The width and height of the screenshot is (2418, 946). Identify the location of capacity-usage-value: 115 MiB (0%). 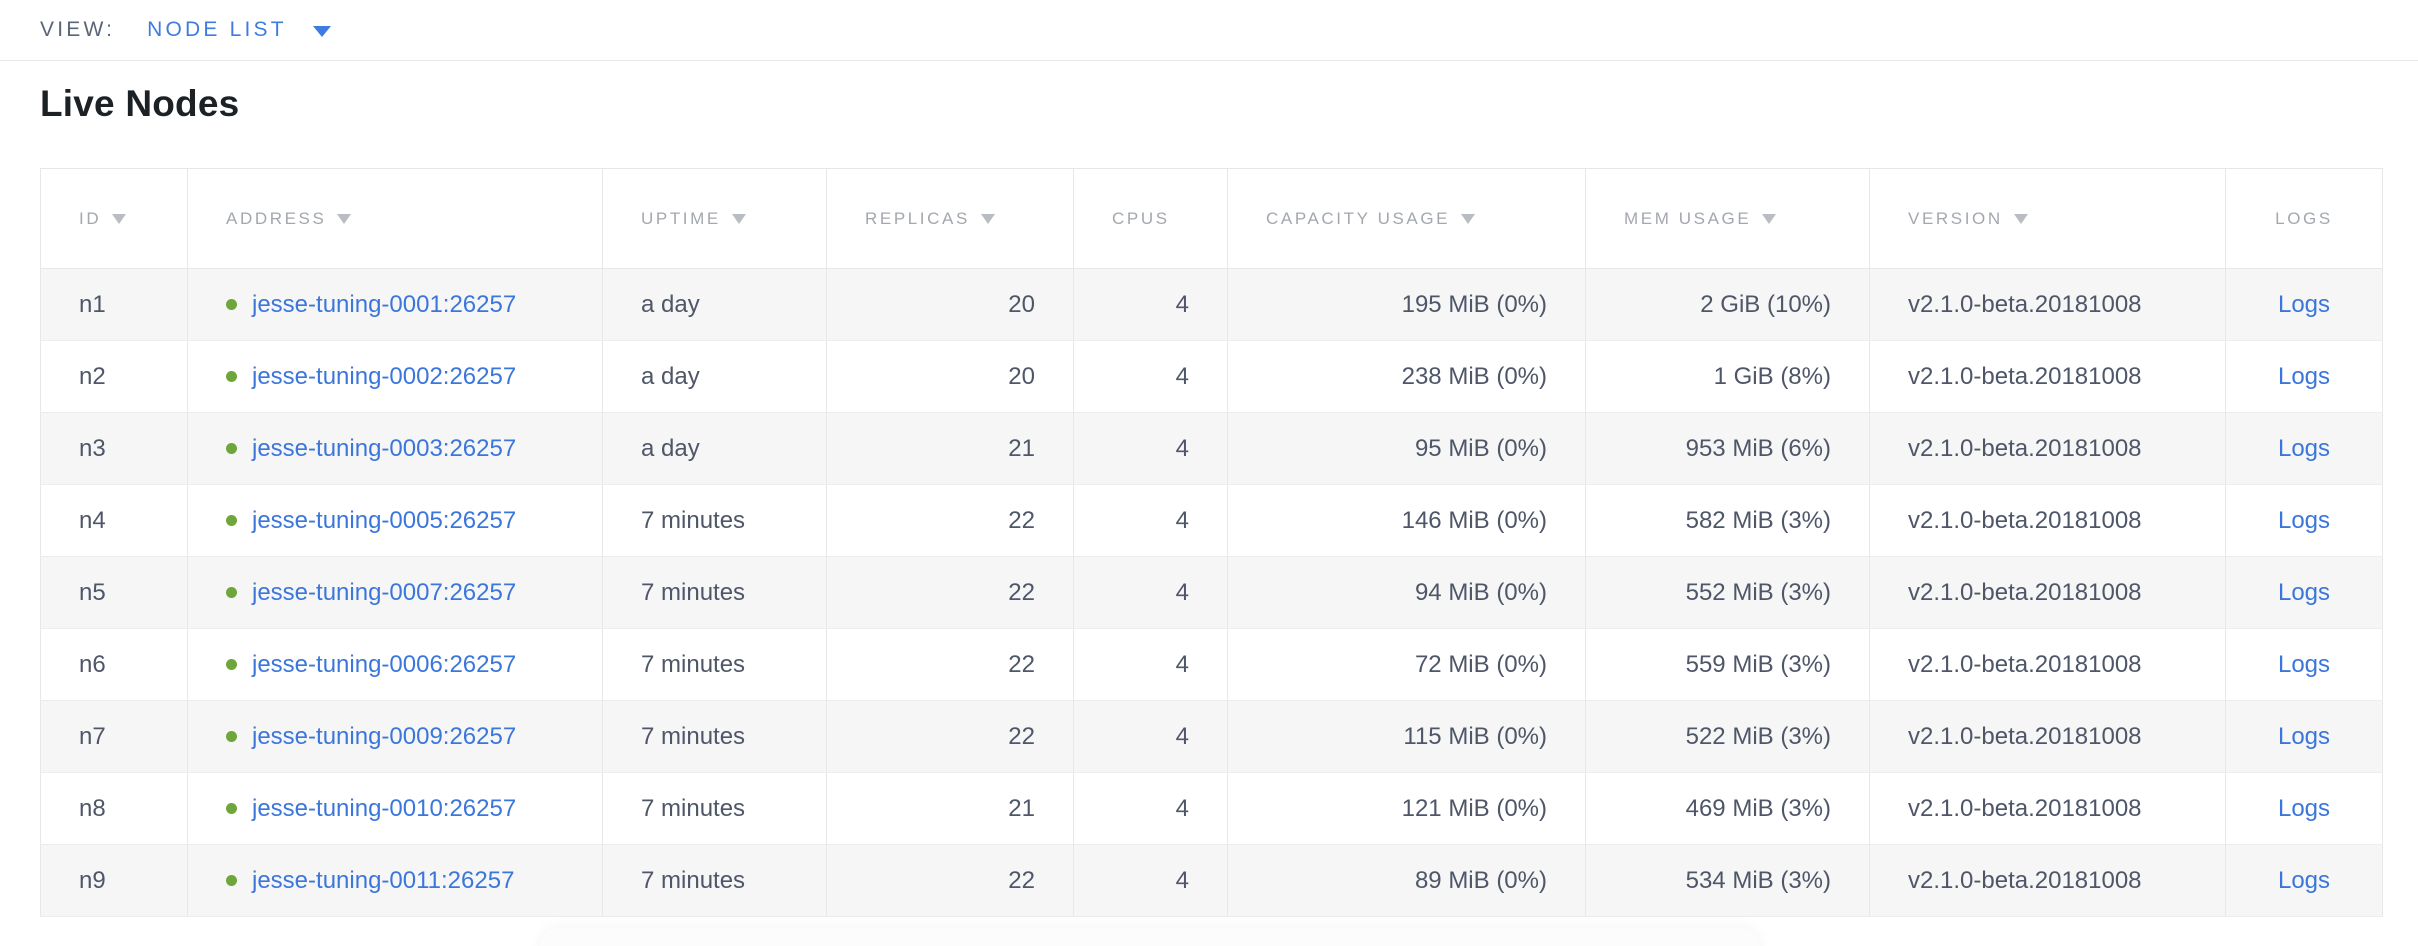
(1475, 736).